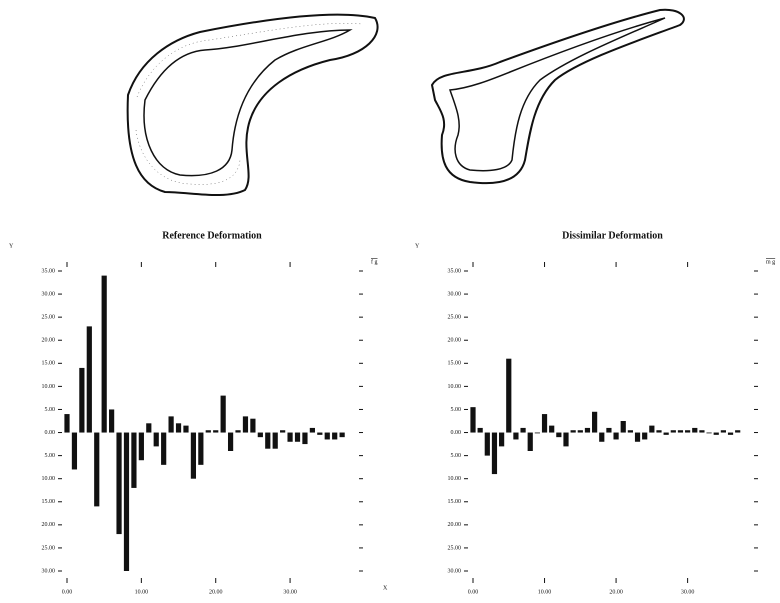 The height and width of the screenshot is (603, 780). What do you see at coordinates (212, 235) in the screenshot?
I see `chart-title: Reference Deformation` at bounding box center [212, 235].